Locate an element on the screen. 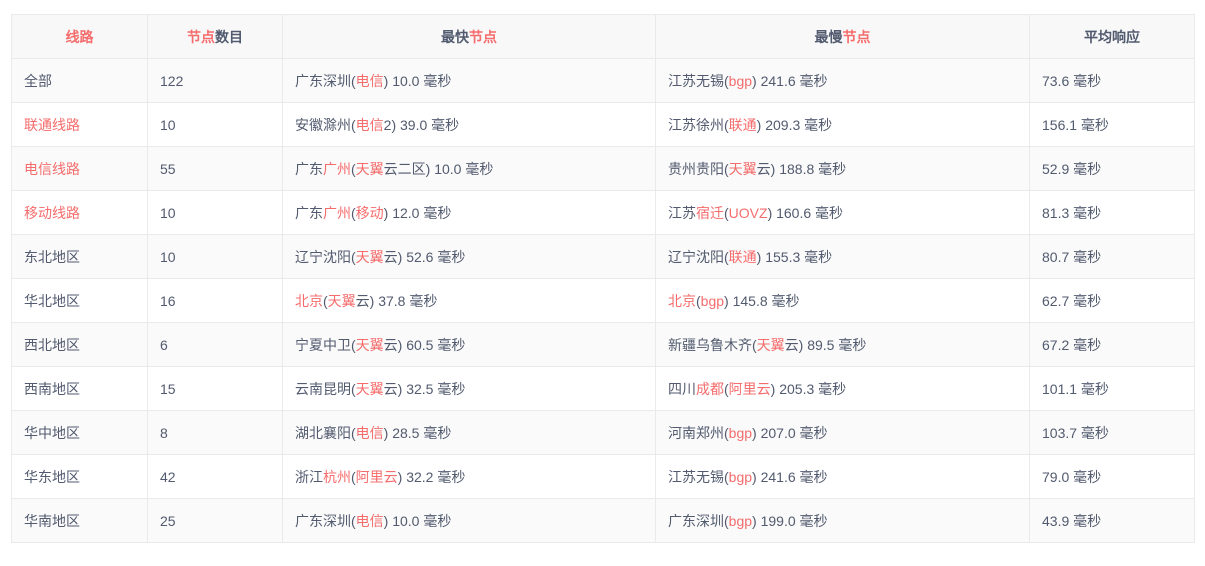 This screenshot has width=1205, height=566. line-name-cell: 西北地区 is located at coordinates (79, 344).